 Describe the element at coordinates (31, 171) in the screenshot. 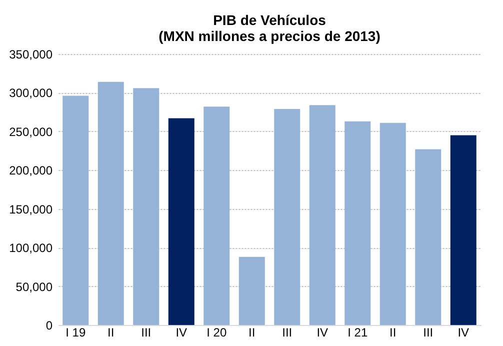

I see `y-tick-label: 200,000` at that location.